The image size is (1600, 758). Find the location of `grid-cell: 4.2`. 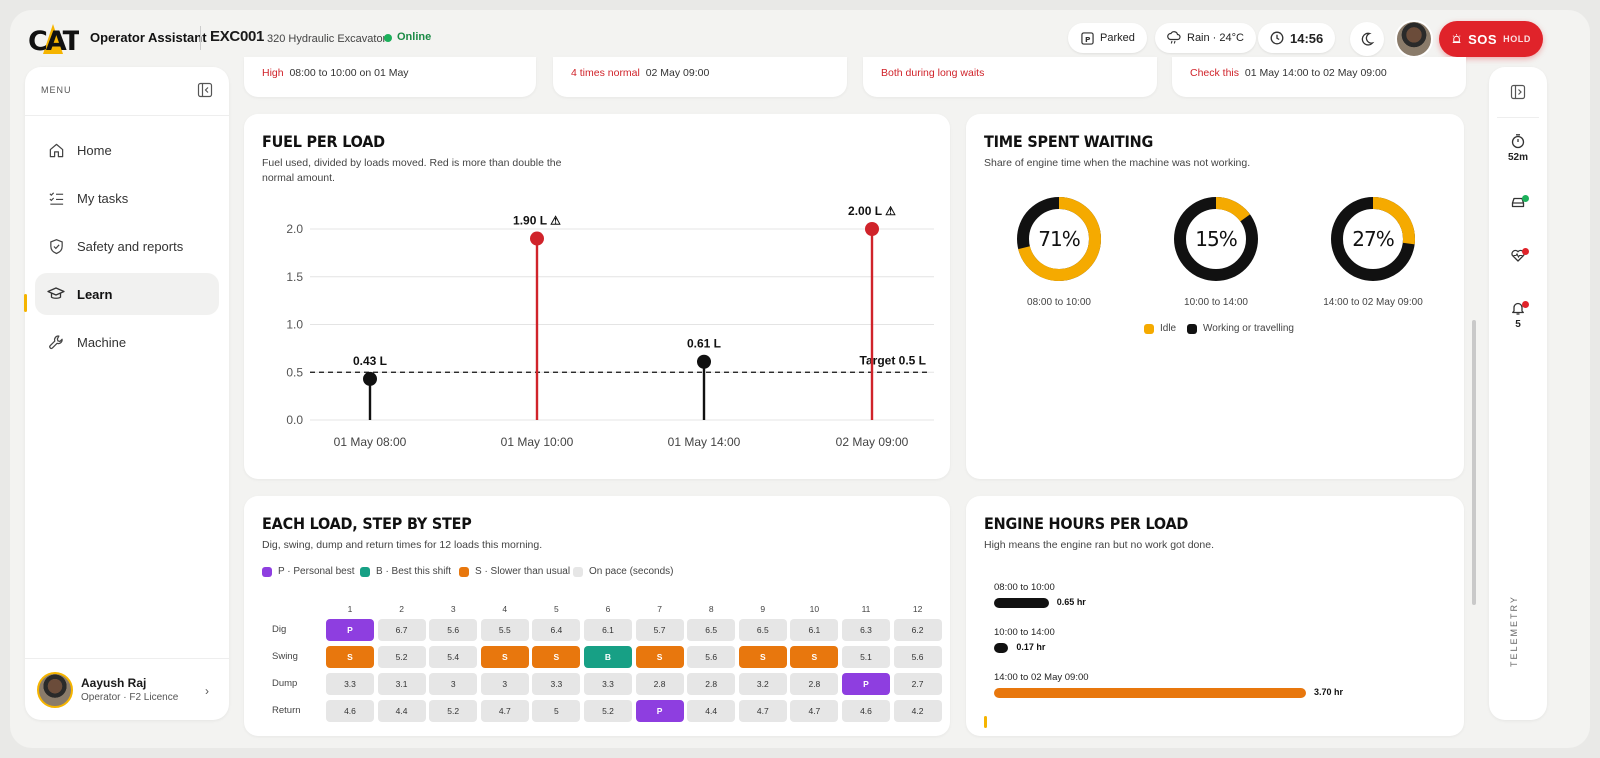

grid-cell: 4.2 is located at coordinates (917, 711).